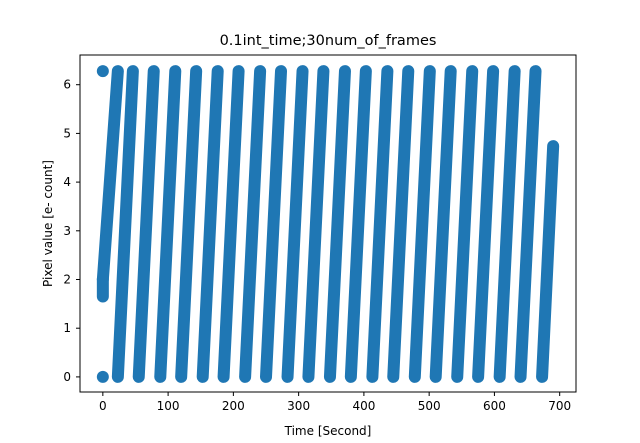 The height and width of the screenshot is (443, 640). I want to click on x-axis: 0 100 200 300 400 500 600 700, so click(335, 402).